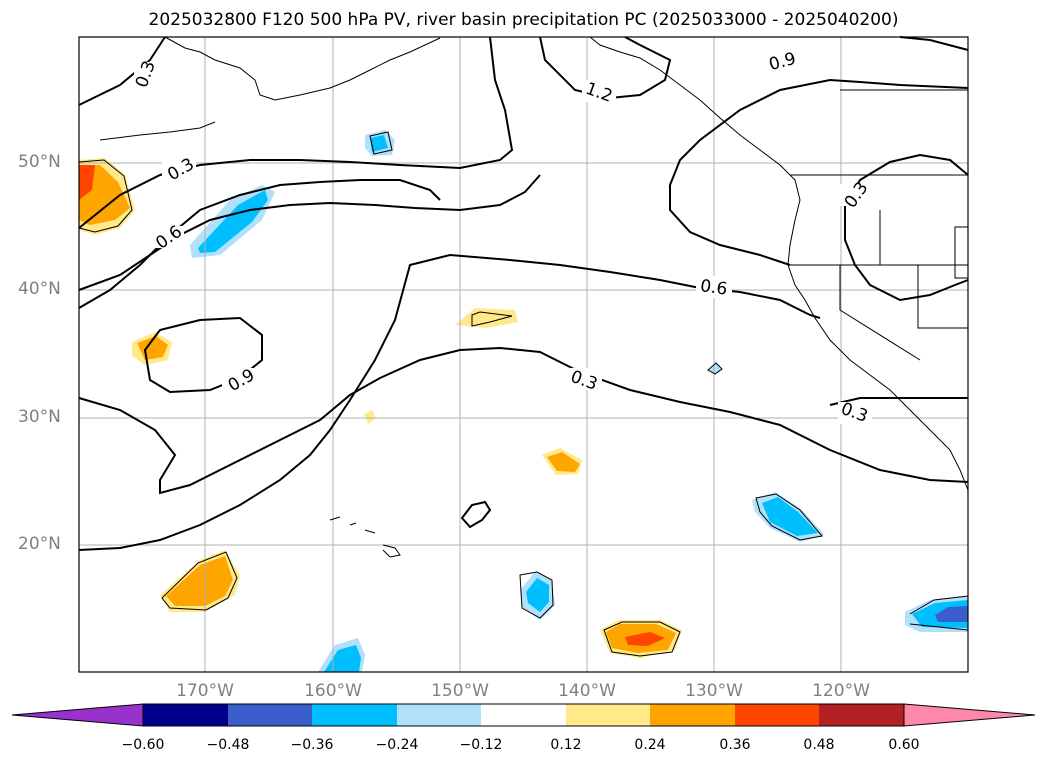 The height and width of the screenshot is (765, 1047). I want to click on colorbar-tick: −0.12, so click(481, 745).